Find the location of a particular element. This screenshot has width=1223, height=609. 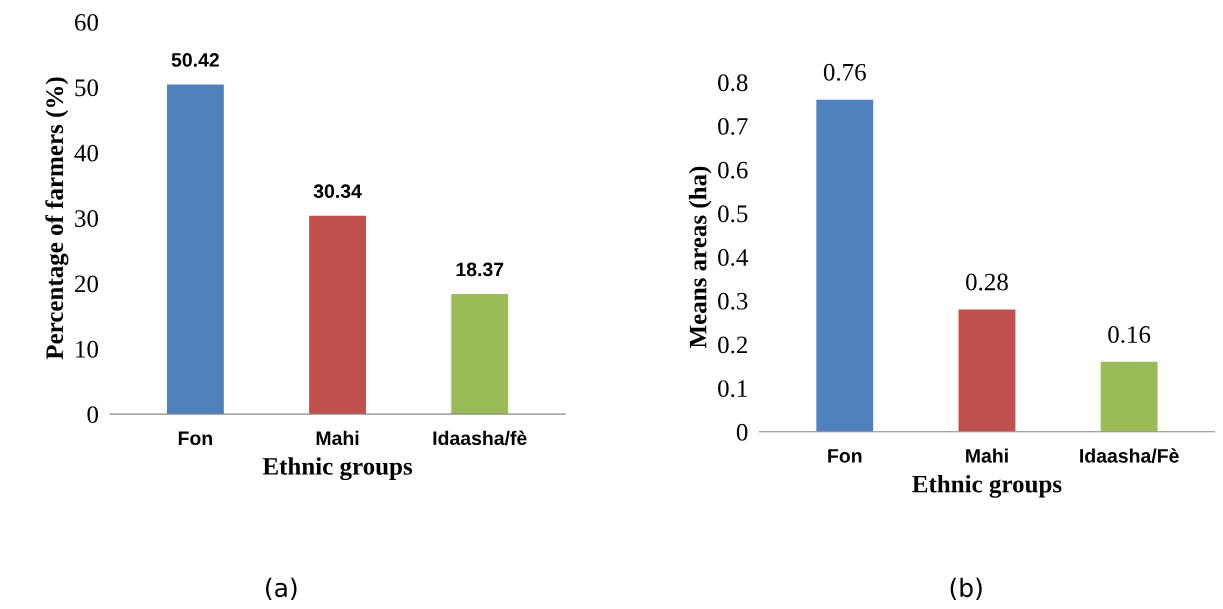

data-label: 0.16 is located at coordinates (1129, 335).